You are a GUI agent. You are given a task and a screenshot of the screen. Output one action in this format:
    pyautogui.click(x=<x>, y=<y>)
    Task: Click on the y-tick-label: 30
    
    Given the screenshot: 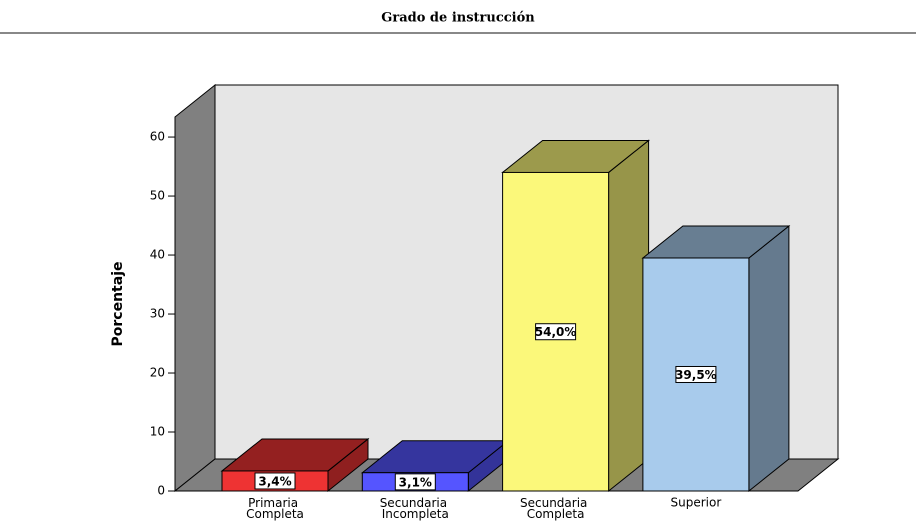 What is the action you would take?
    pyautogui.click(x=157, y=314)
    